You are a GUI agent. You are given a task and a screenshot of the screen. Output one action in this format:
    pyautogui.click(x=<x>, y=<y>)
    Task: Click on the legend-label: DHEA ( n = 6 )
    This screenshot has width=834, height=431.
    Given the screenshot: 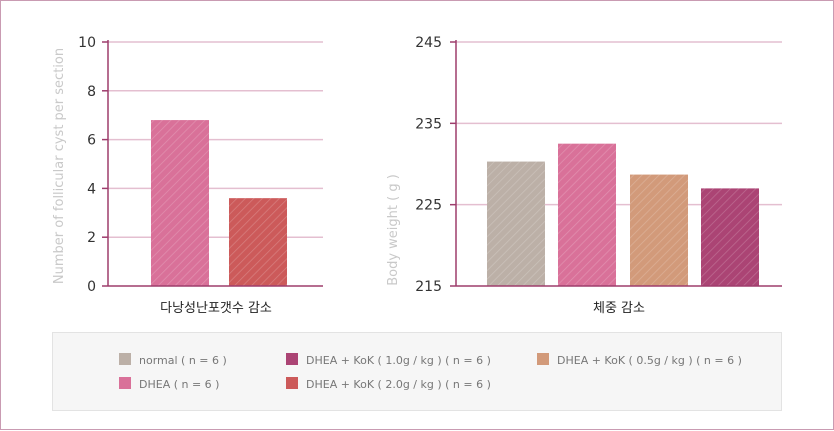 What is the action you would take?
    pyautogui.click(x=179, y=384)
    